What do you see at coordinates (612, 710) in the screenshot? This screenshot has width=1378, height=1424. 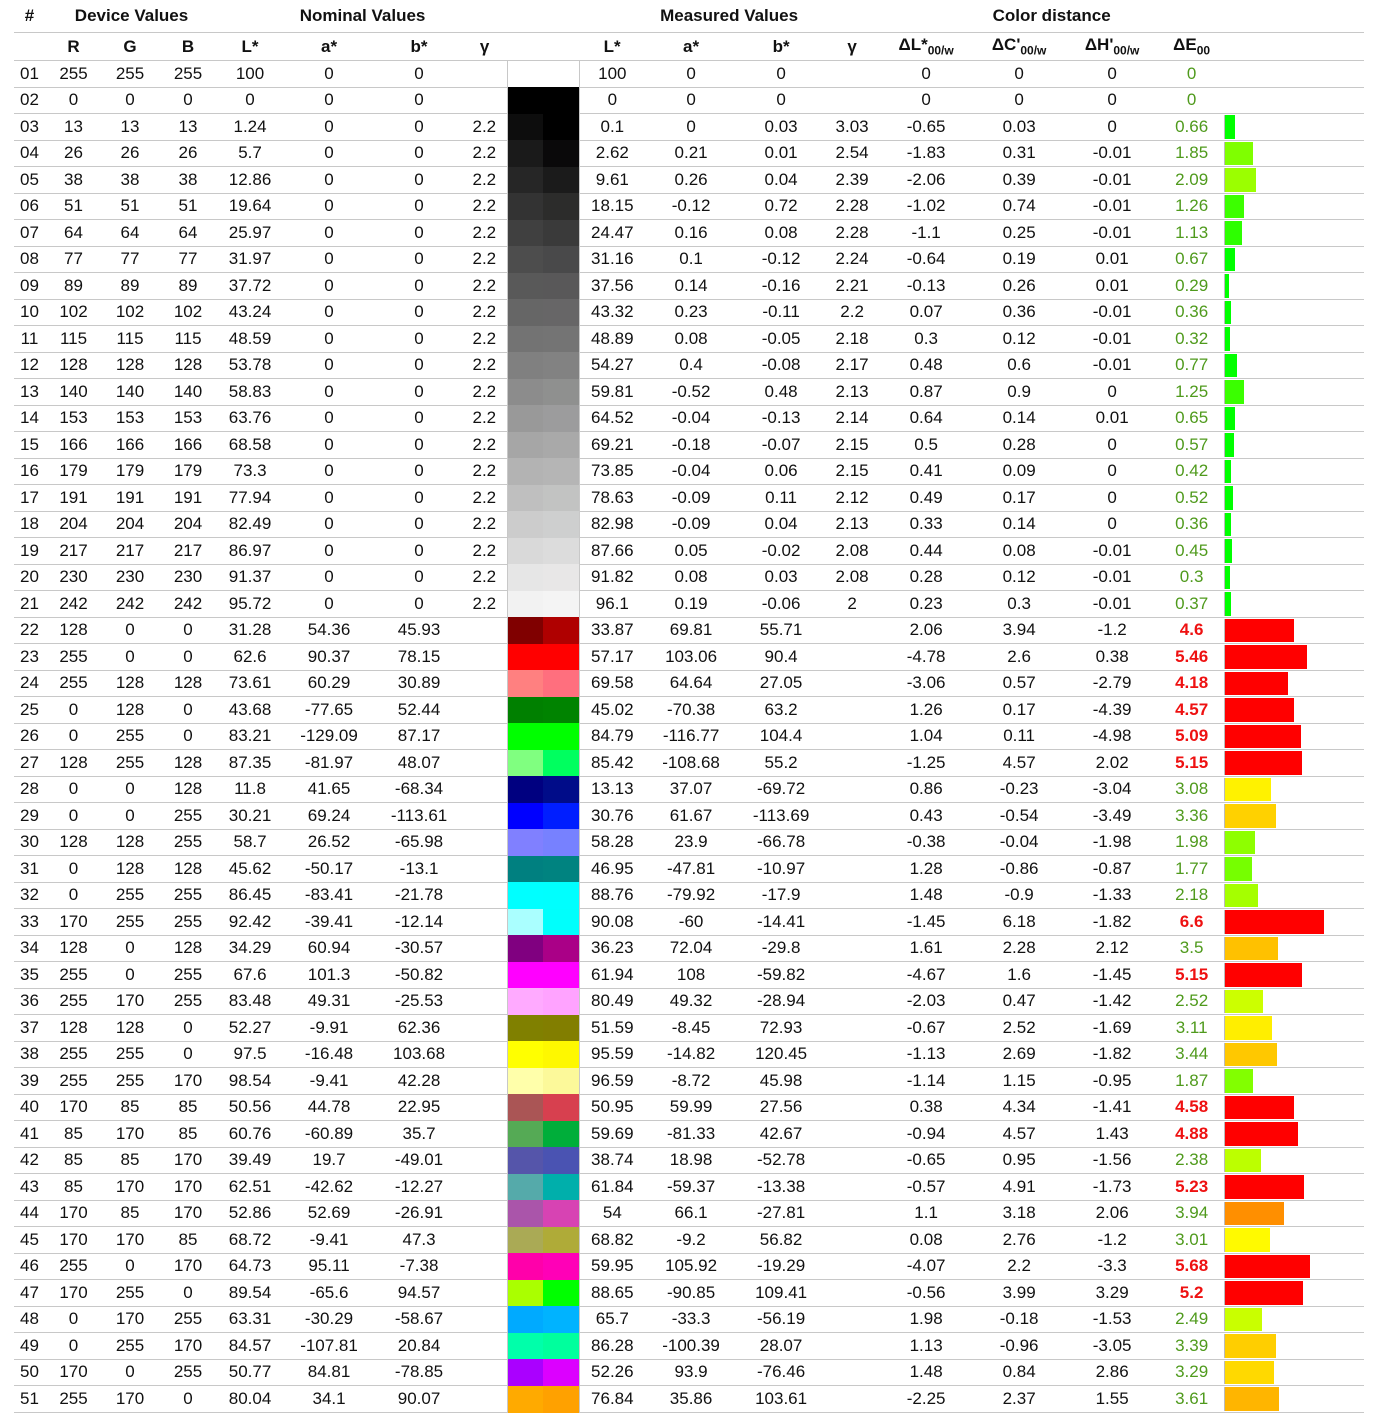 I see `measured-l: 45.02` at bounding box center [612, 710].